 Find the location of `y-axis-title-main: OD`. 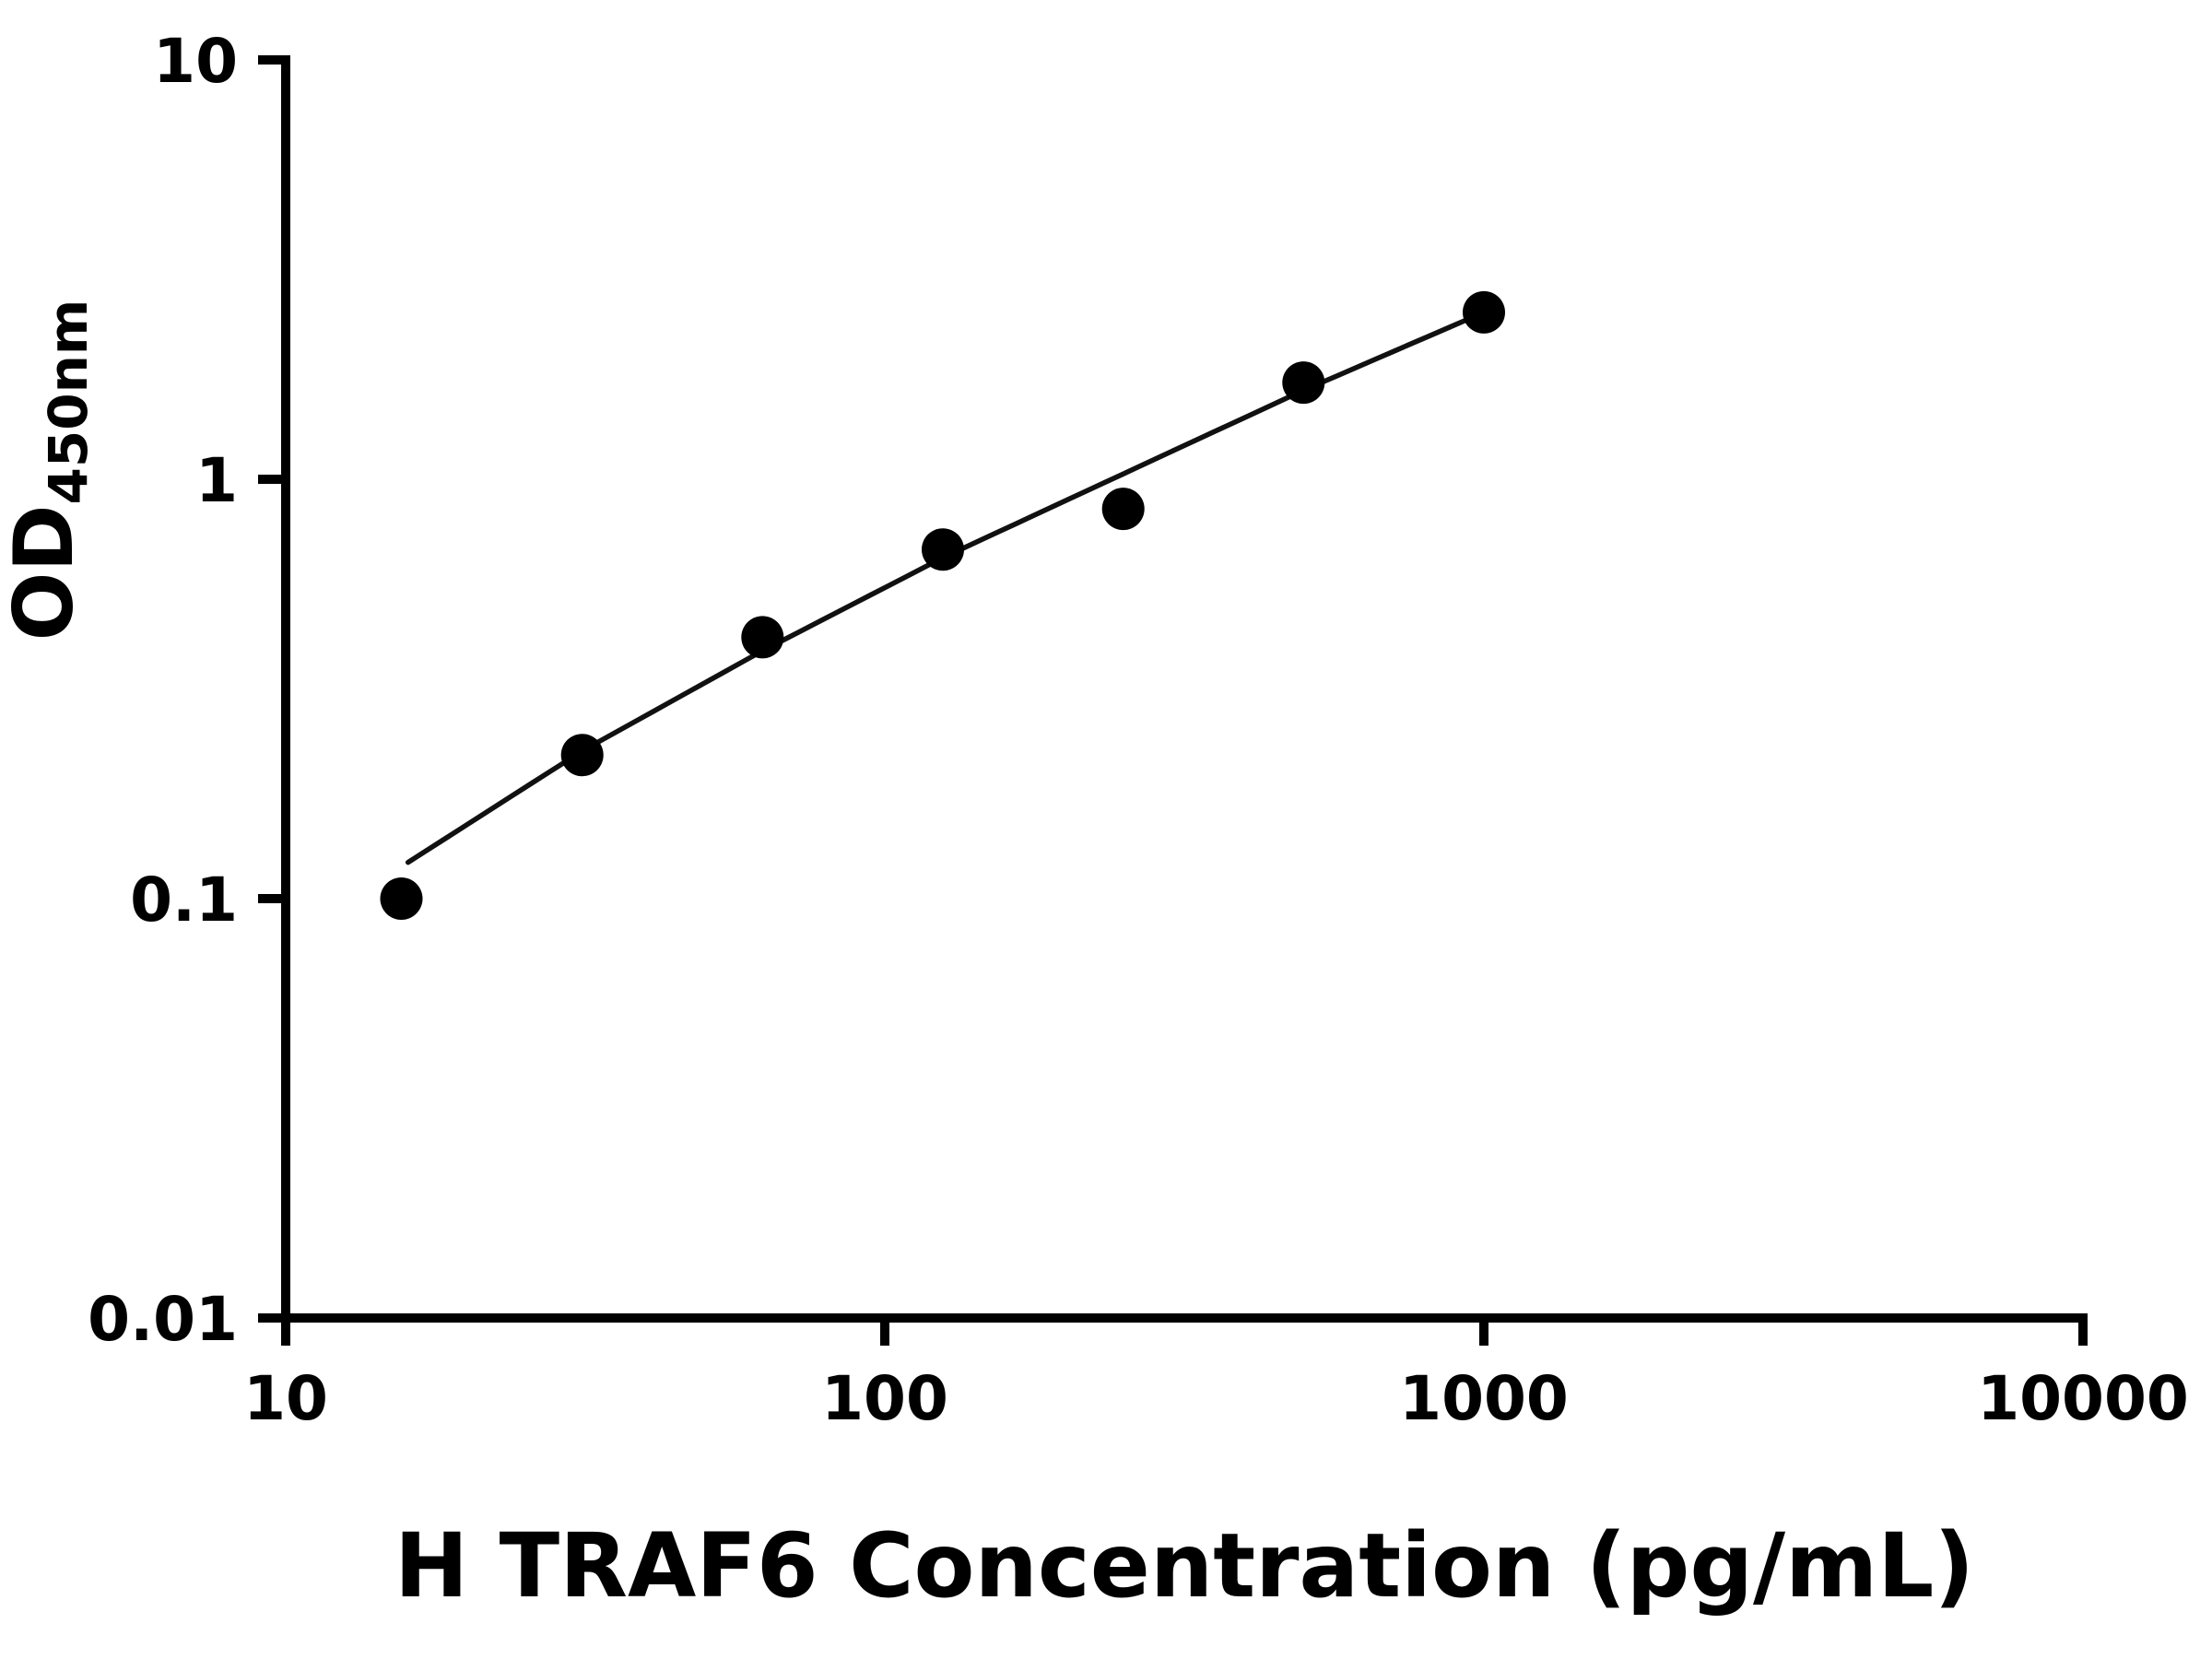

y-axis-title-main: OD is located at coordinates (45, 572).